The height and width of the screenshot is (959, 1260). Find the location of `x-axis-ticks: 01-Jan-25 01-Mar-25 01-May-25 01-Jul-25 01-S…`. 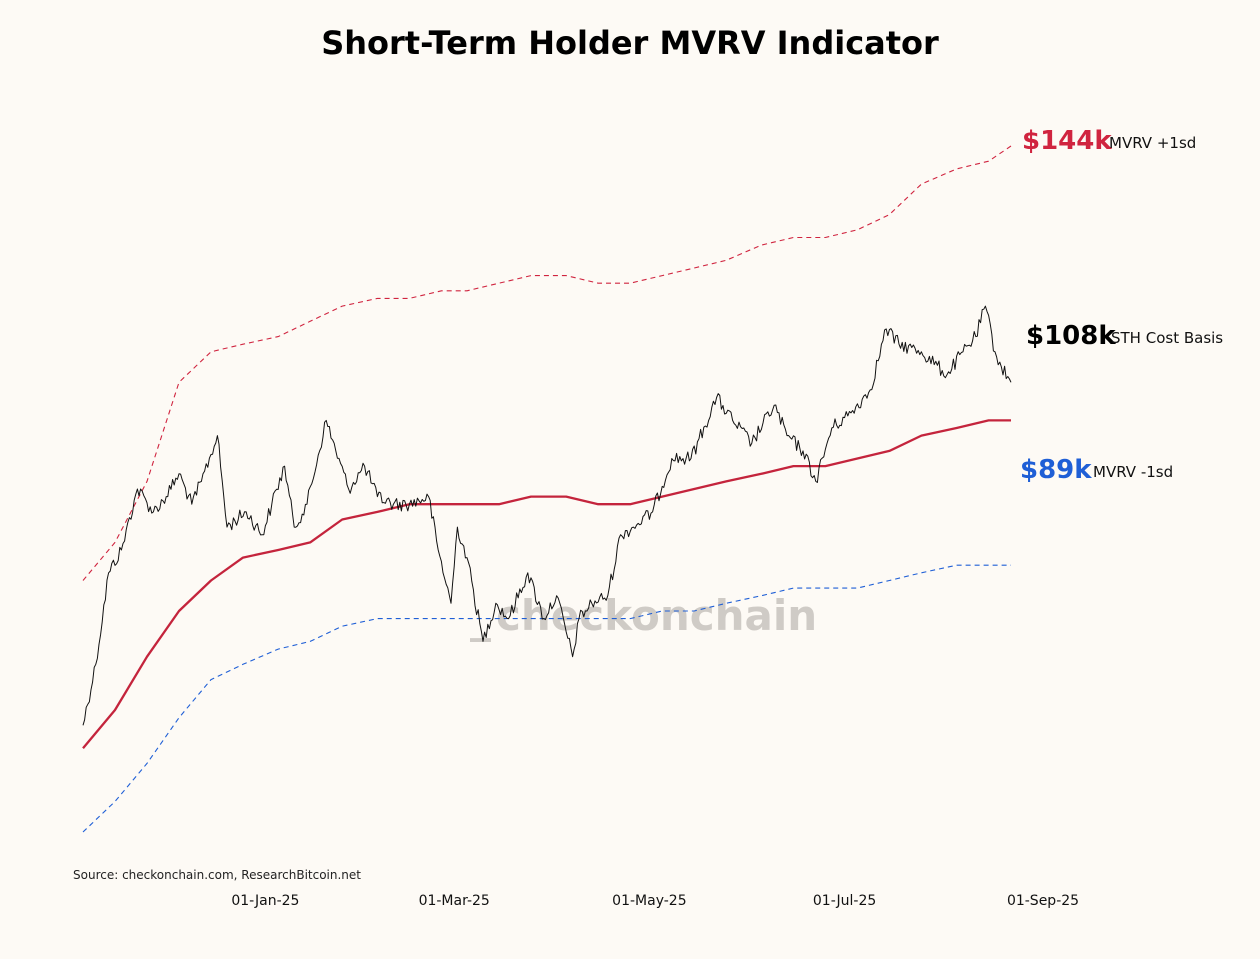

x-axis-ticks: 01-Jan-25 01-Mar-25 01-May-25 01-Jul-25 01-S… is located at coordinates (655, 901).